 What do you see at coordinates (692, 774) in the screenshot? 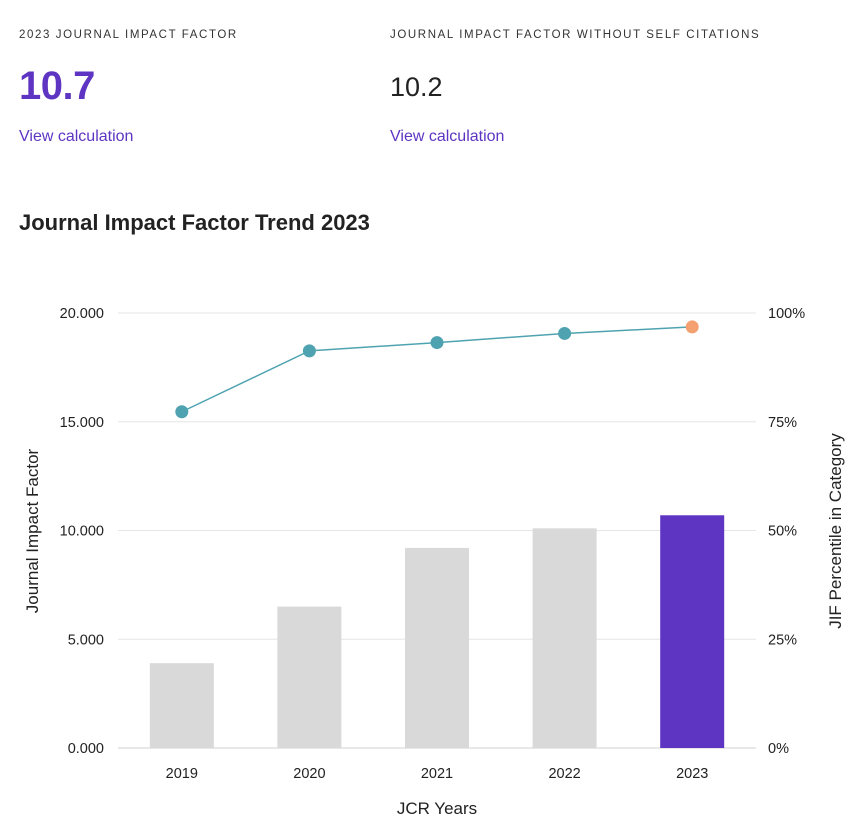
I see `x-tick-label: 2023` at bounding box center [692, 774].